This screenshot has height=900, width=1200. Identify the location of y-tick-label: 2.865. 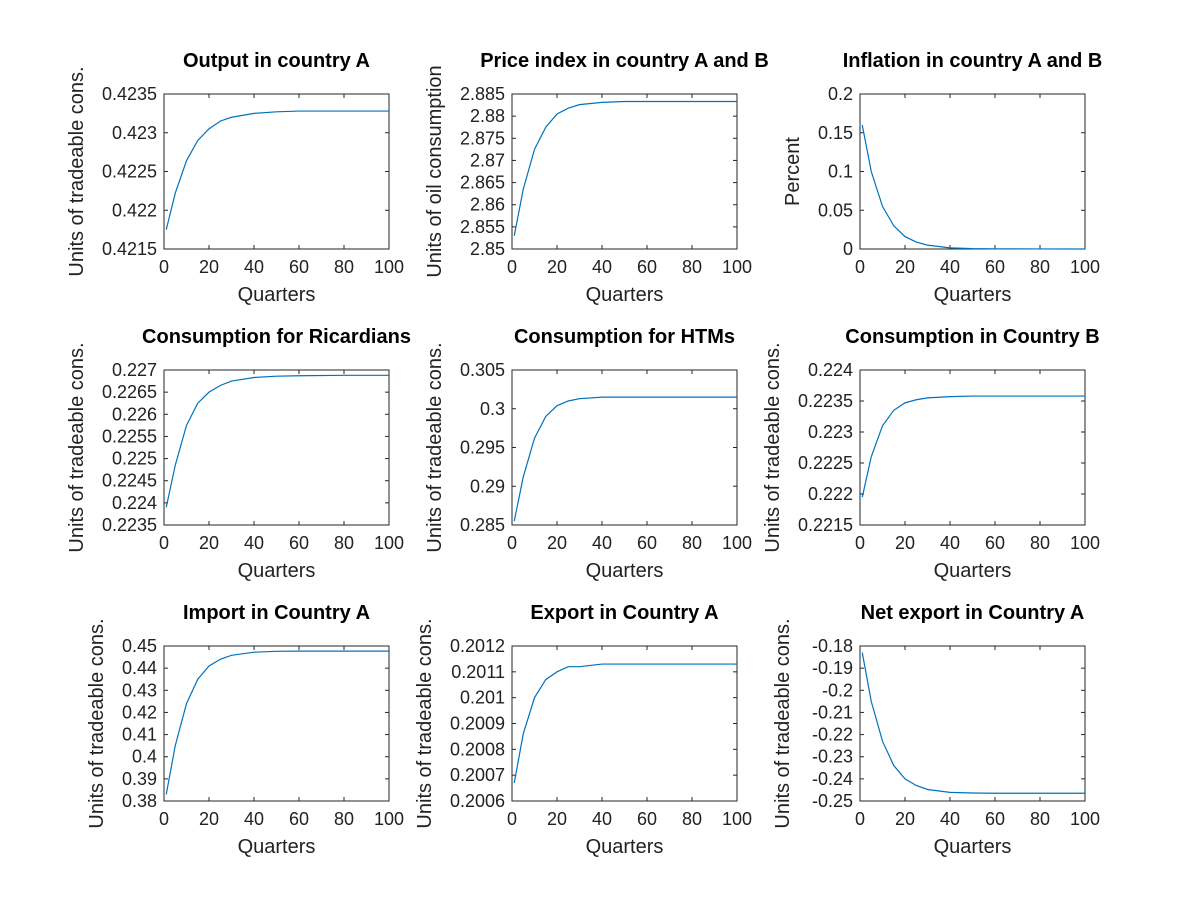
(482, 183).